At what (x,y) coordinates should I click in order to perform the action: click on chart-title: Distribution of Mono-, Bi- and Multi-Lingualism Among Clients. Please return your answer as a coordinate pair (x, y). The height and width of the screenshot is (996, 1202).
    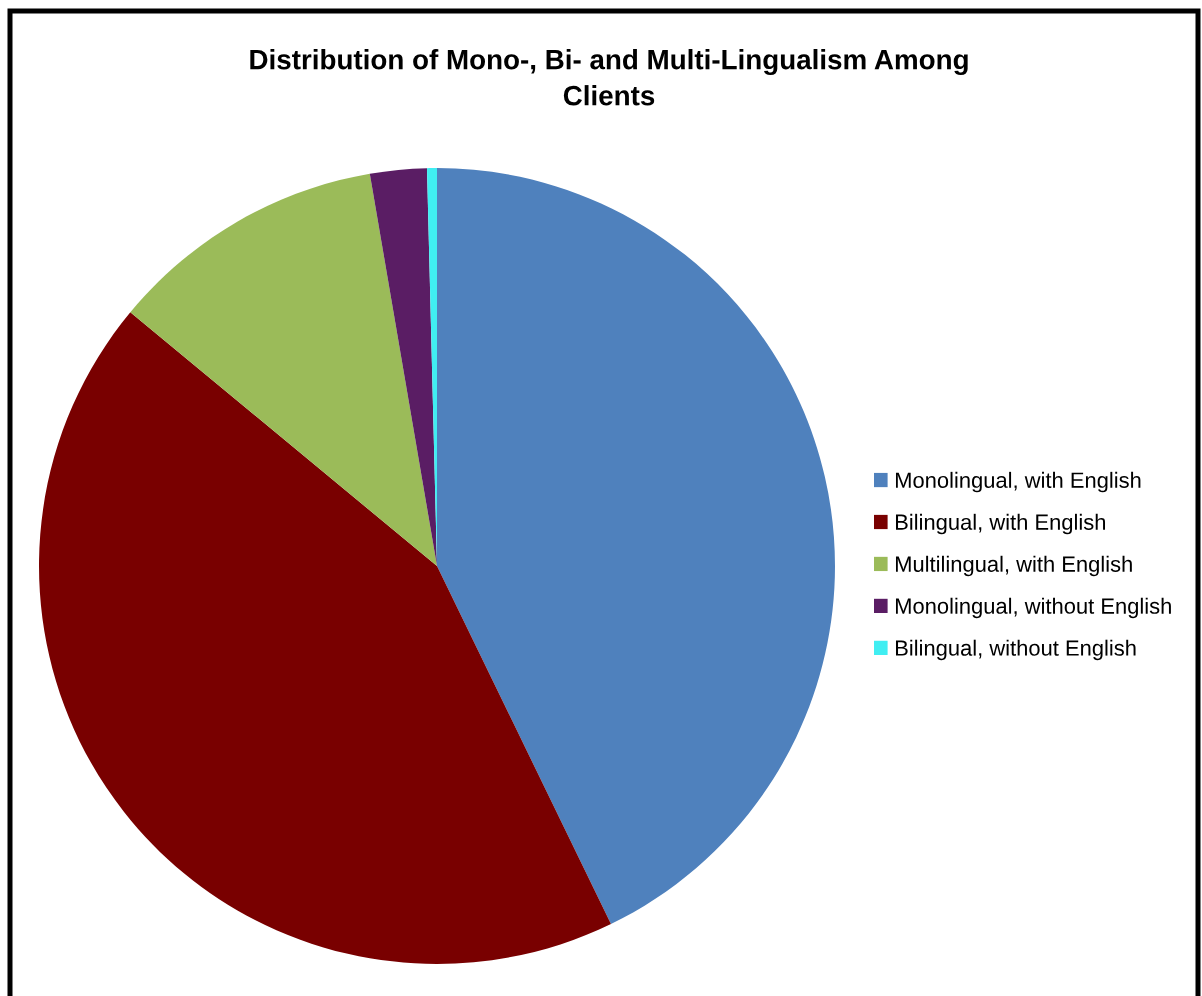
    Looking at the image, I should click on (609, 77).